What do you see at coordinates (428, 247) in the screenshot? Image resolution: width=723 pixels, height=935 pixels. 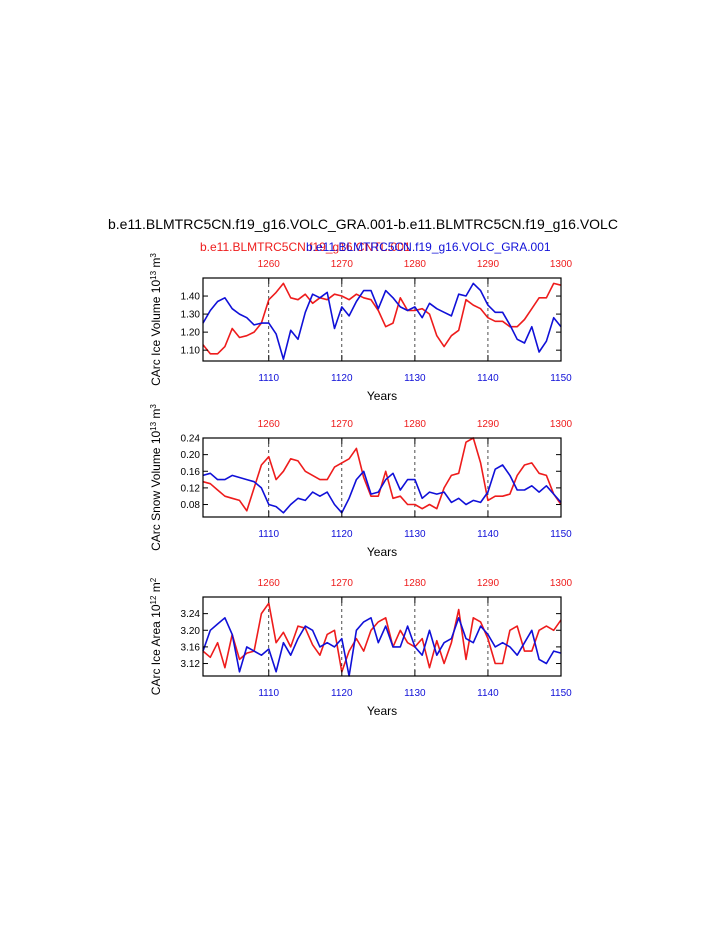 I see `subtitle-blue: b.e11.BLMTRC5CN.f19_g16.VOLC_GRA.001` at bounding box center [428, 247].